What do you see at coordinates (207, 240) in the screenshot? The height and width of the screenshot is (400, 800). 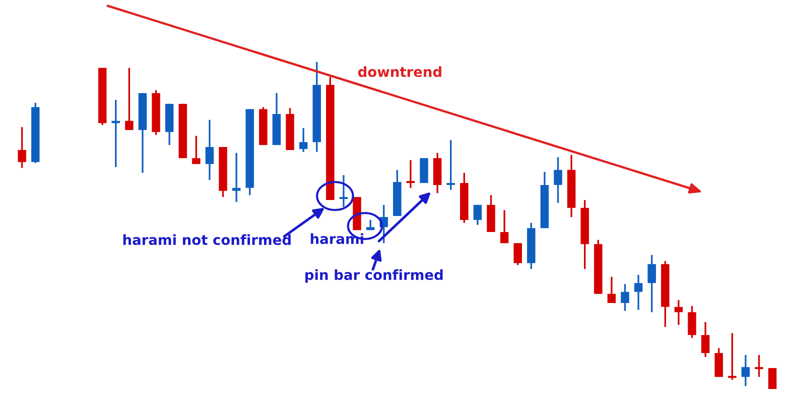 I see `annotation: harami not confirmed` at bounding box center [207, 240].